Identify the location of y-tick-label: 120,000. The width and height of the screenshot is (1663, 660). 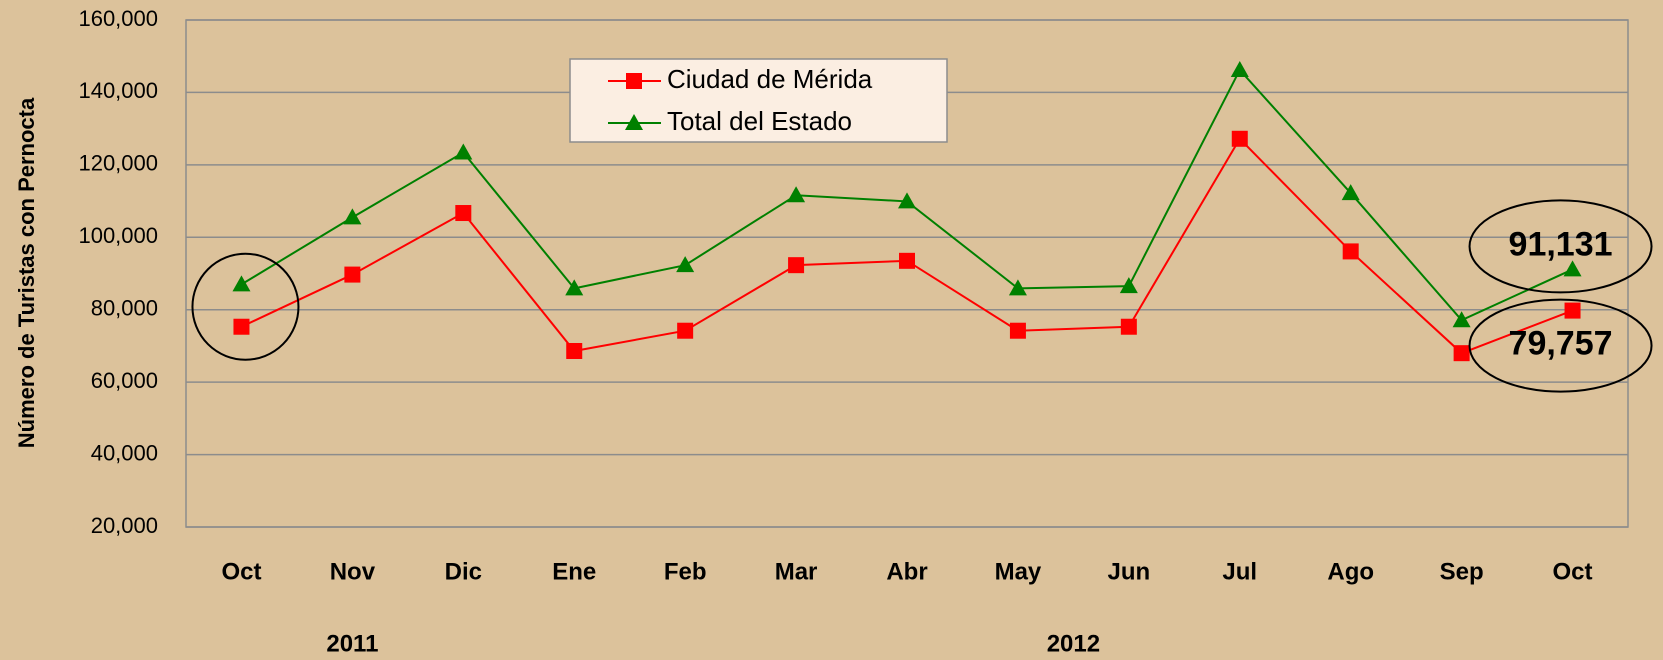
(118, 163).